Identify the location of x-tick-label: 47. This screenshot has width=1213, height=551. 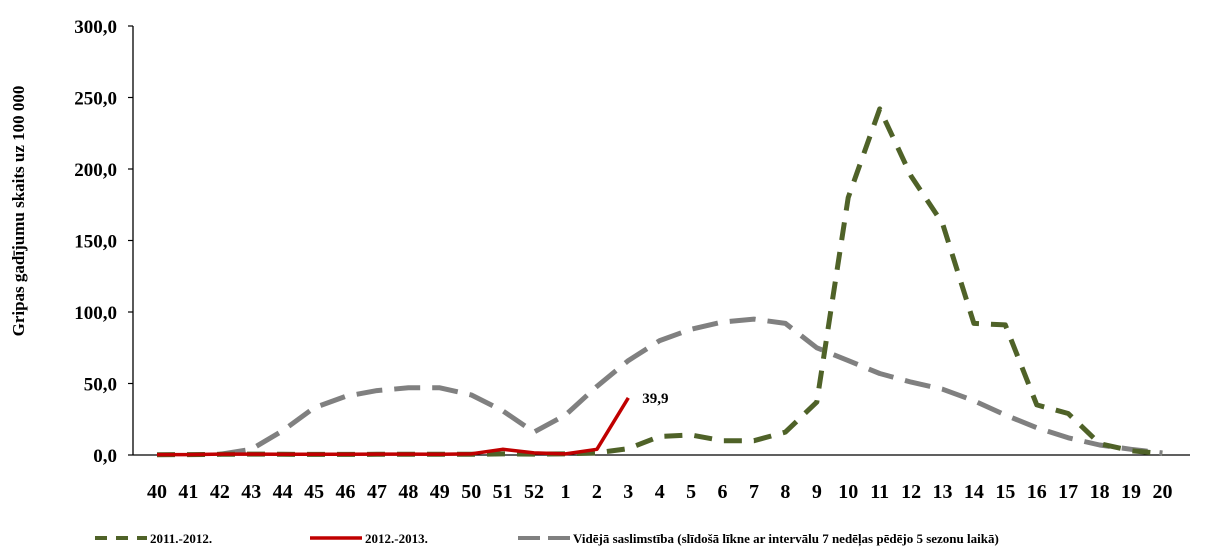
(377, 492).